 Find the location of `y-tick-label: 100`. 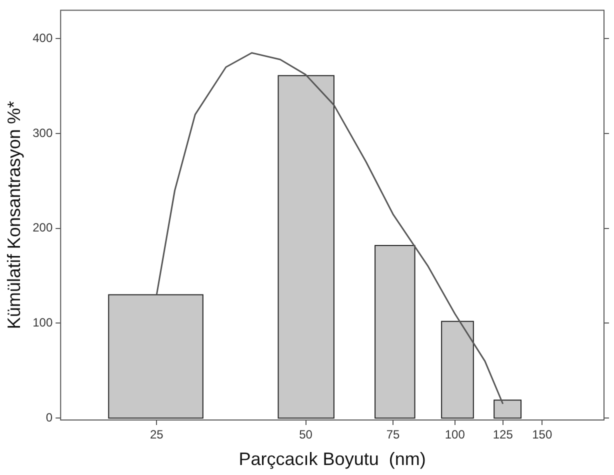

y-tick-label: 100 is located at coordinates (42, 323).